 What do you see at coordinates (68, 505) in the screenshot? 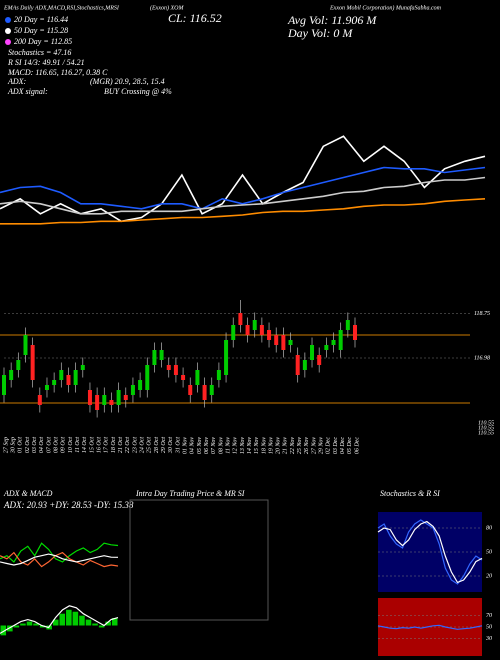
I see `panel-subtitle: ADX: 20.93 +DY: 28.53 -DY: 15.38` at bounding box center [68, 505].